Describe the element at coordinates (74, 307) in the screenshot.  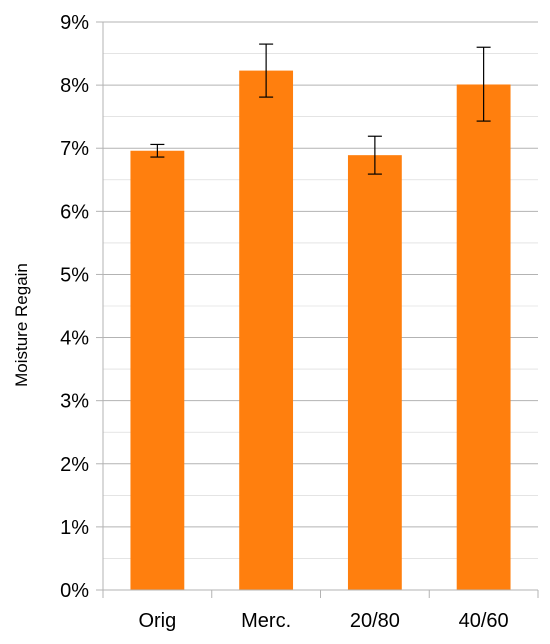
I see `y-tick-labels: 0% 1% 2% 3% 4% 5% 6% 7% 8% 9%` at that location.